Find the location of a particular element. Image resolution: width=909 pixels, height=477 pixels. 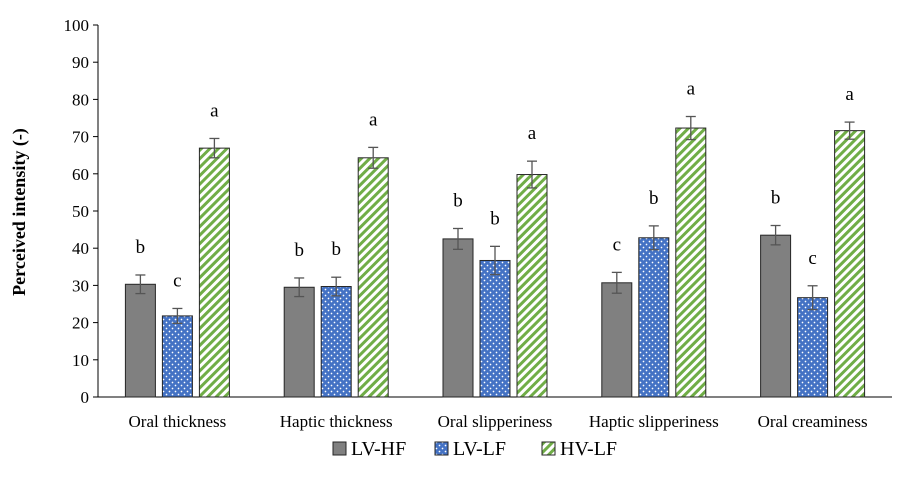

x-tick-label-oral-slipperiness: Oral slipperiness is located at coordinates (495, 421).